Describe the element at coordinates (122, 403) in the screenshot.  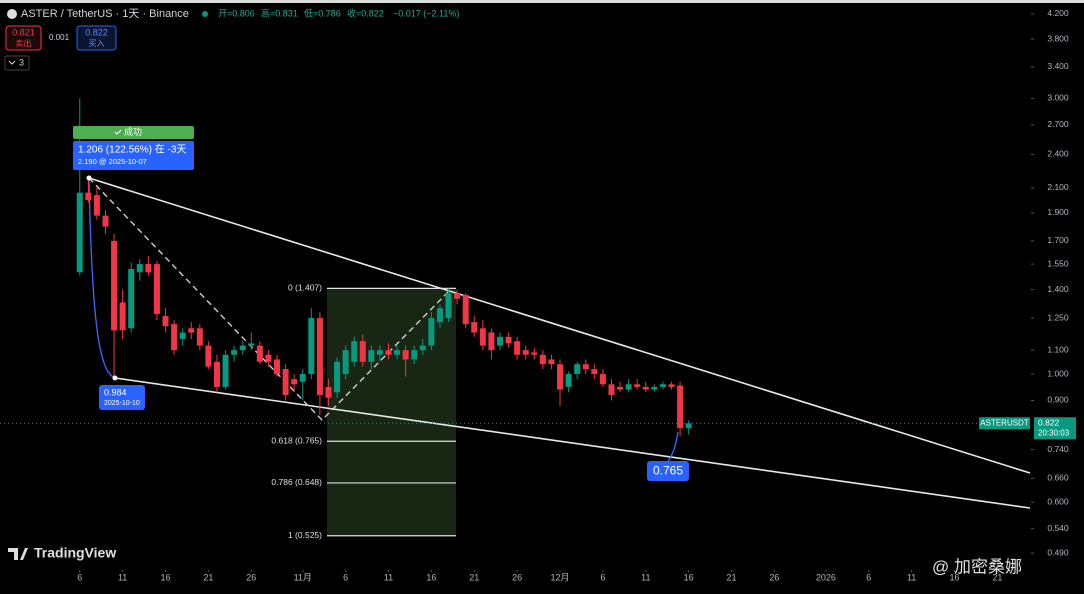
I see `low-date: 2025-10-10` at that location.